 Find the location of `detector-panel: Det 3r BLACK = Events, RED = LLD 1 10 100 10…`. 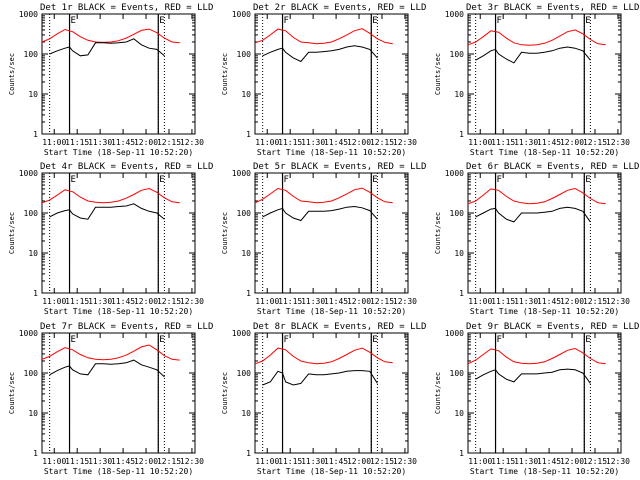

detector-panel: Det 3r BLACK = Events, RED = LLD 1 10 100 10… is located at coordinates (536, 80).